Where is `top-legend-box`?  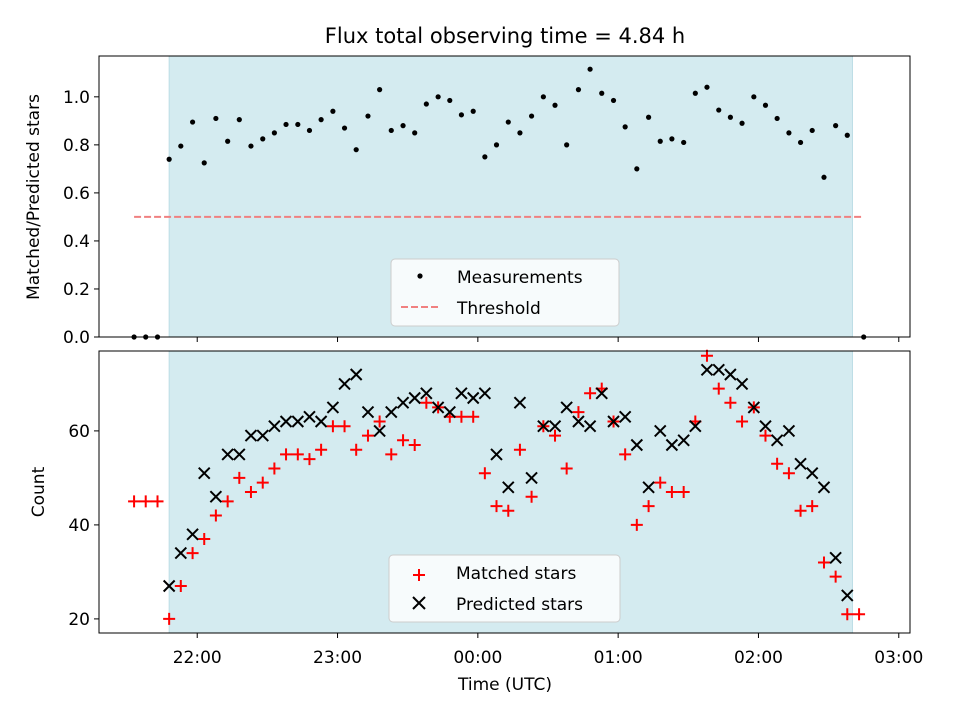
top-legend-box is located at coordinates (505, 292).